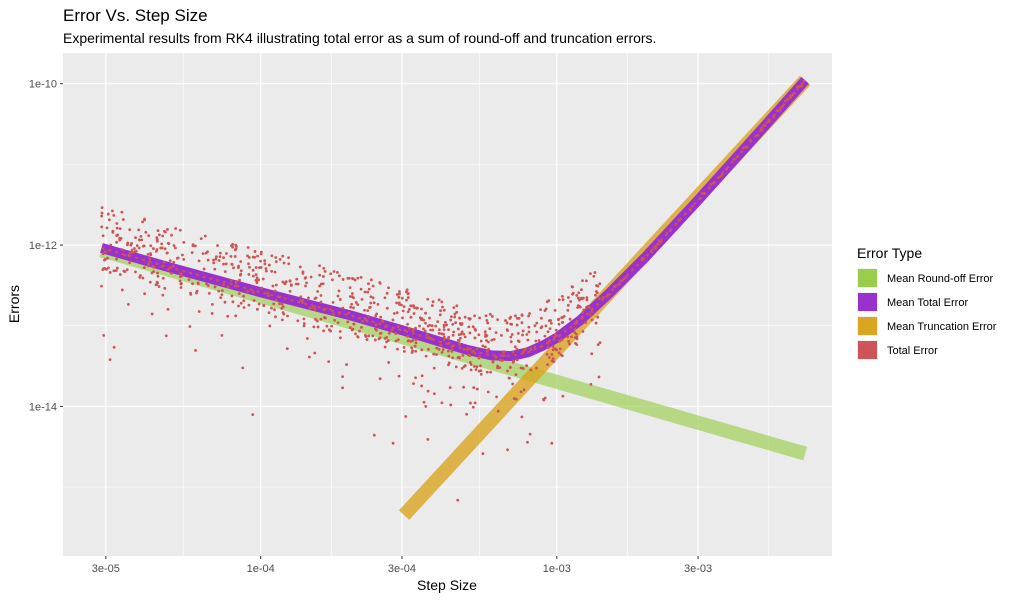  What do you see at coordinates (402, 569) in the screenshot?
I see `x-tick-label: 3e-04` at bounding box center [402, 569].